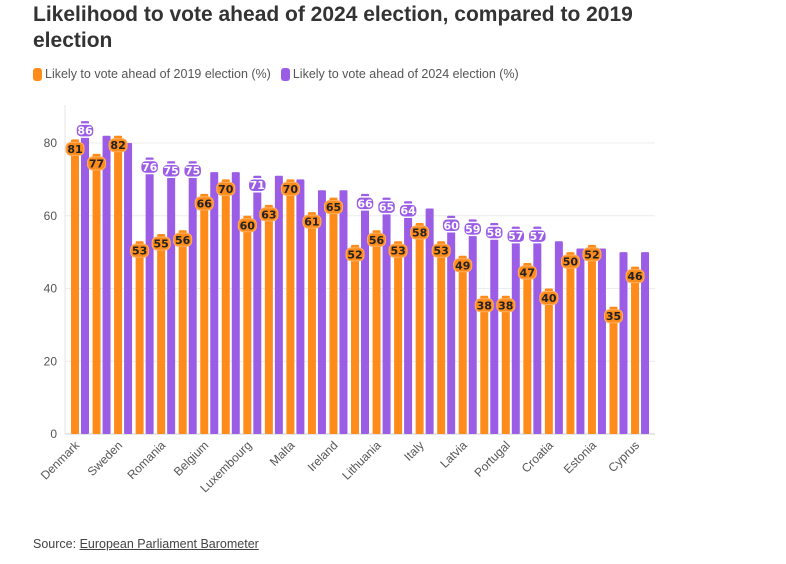 Image resolution: width=786 pixels, height=564 pixels. I want to click on data-label: 49, so click(462, 265).